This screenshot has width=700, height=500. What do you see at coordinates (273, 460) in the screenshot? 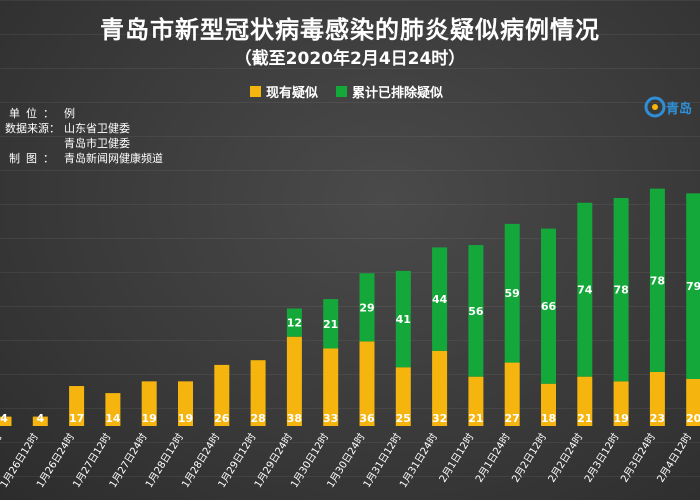
I see `x-tick-label: 1月29日24时` at bounding box center [273, 460].